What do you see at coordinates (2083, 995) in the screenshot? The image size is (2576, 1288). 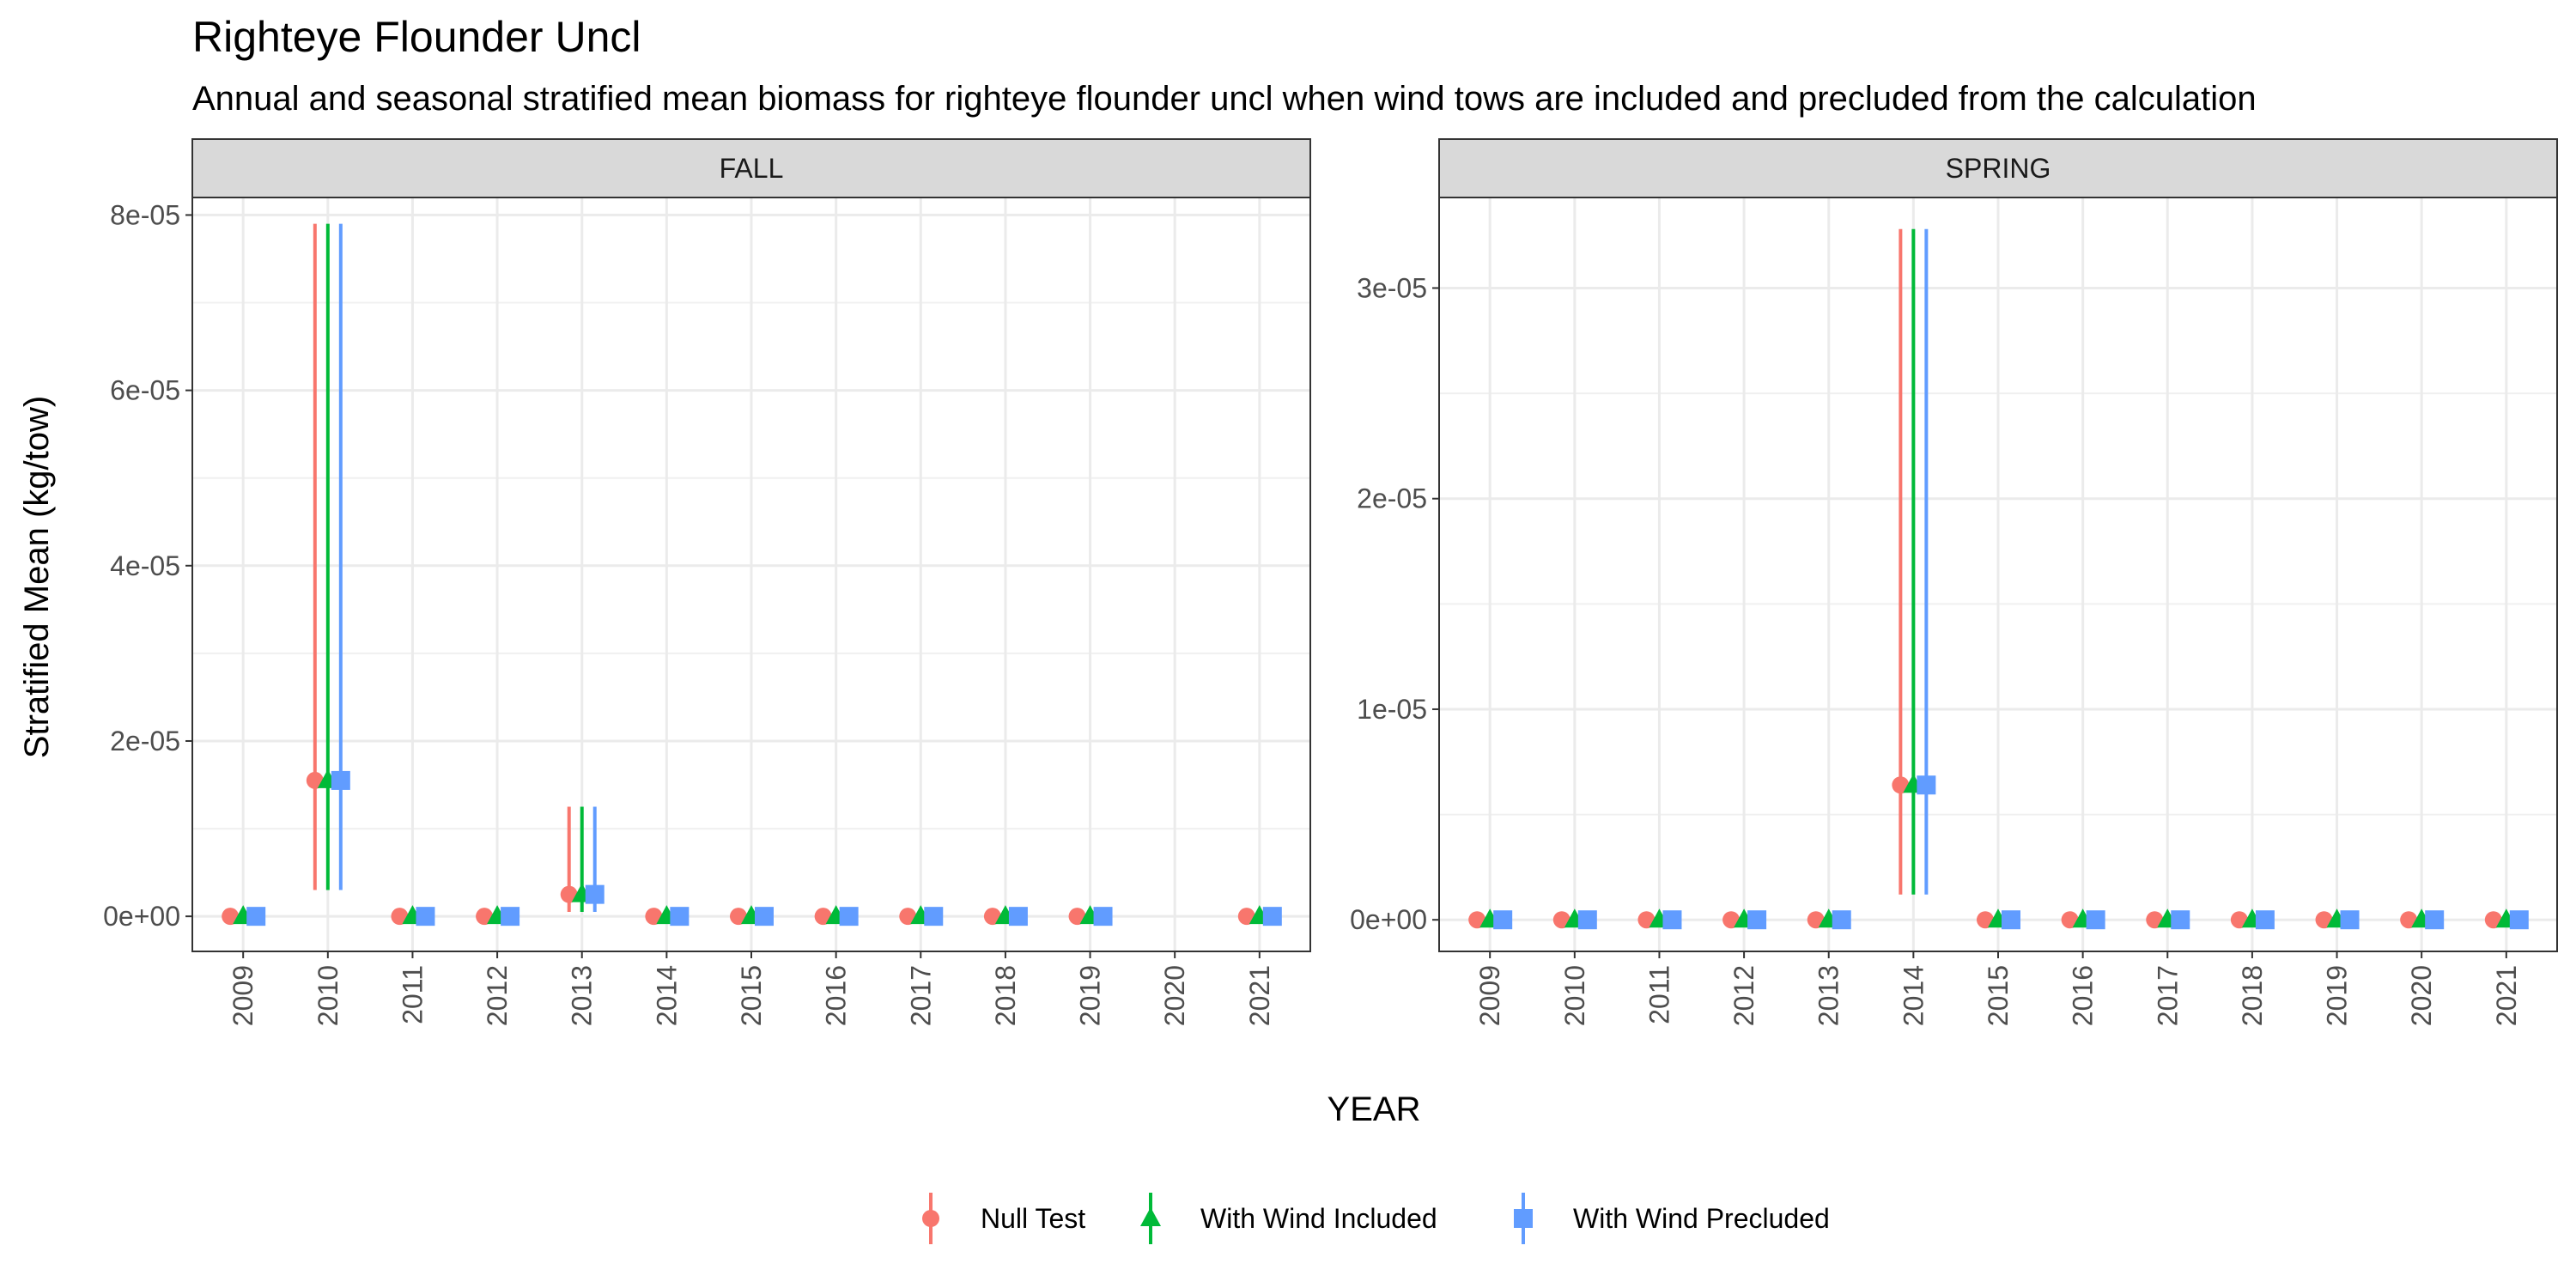 I see `x-tick-label: 2016` at bounding box center [2083, 995].